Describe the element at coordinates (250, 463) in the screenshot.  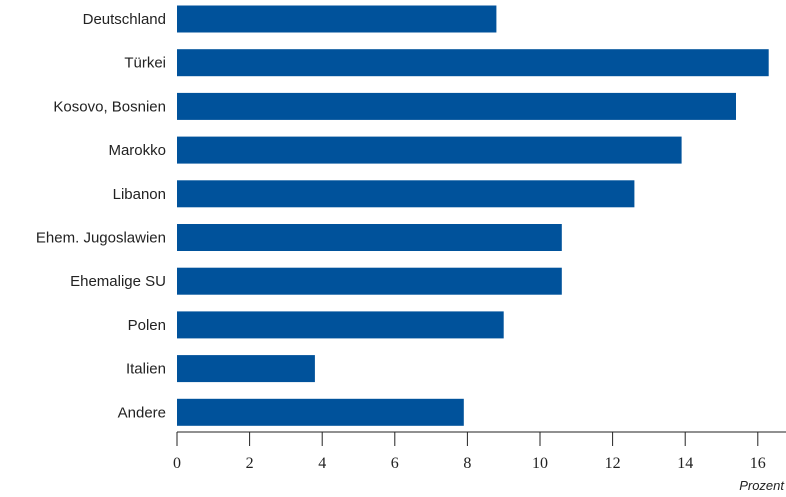
I see `x-tick-label: 2` at that location.